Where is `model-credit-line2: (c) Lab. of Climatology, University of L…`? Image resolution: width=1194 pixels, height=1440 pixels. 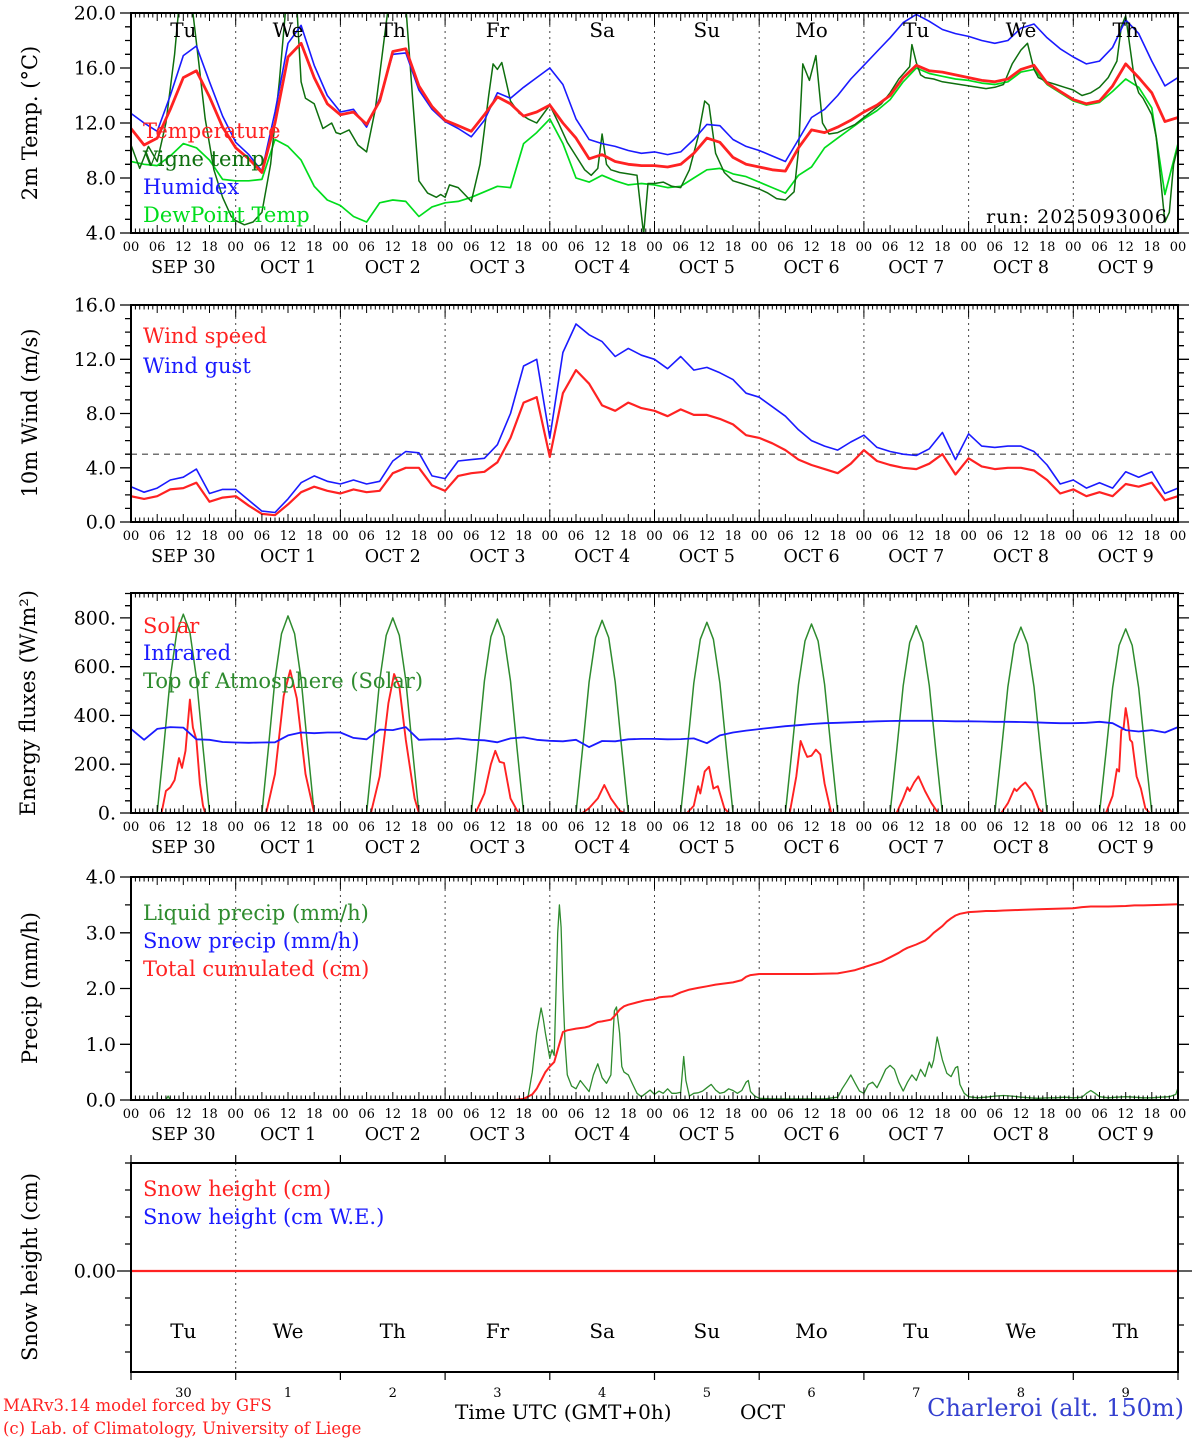 model-credit-line2: (c) Lab. of Climatology, University of L… is located at coordinates (182, 1428).